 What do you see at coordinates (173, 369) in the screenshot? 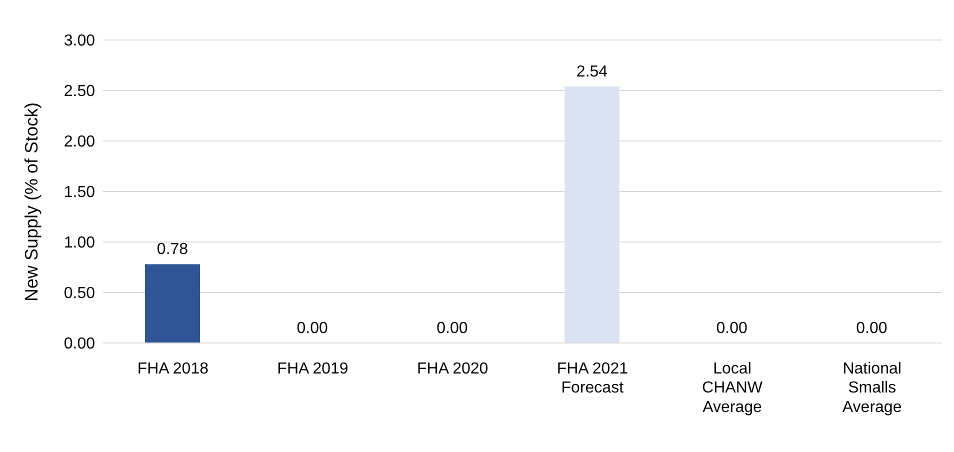
I see `x-tick-label: FHA 2018` at bounding box center [173, 369].